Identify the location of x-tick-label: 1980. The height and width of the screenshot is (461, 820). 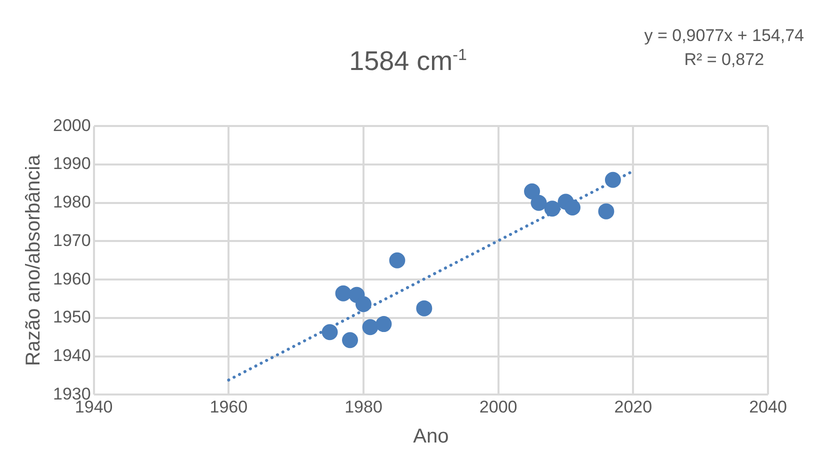
(363, 406).